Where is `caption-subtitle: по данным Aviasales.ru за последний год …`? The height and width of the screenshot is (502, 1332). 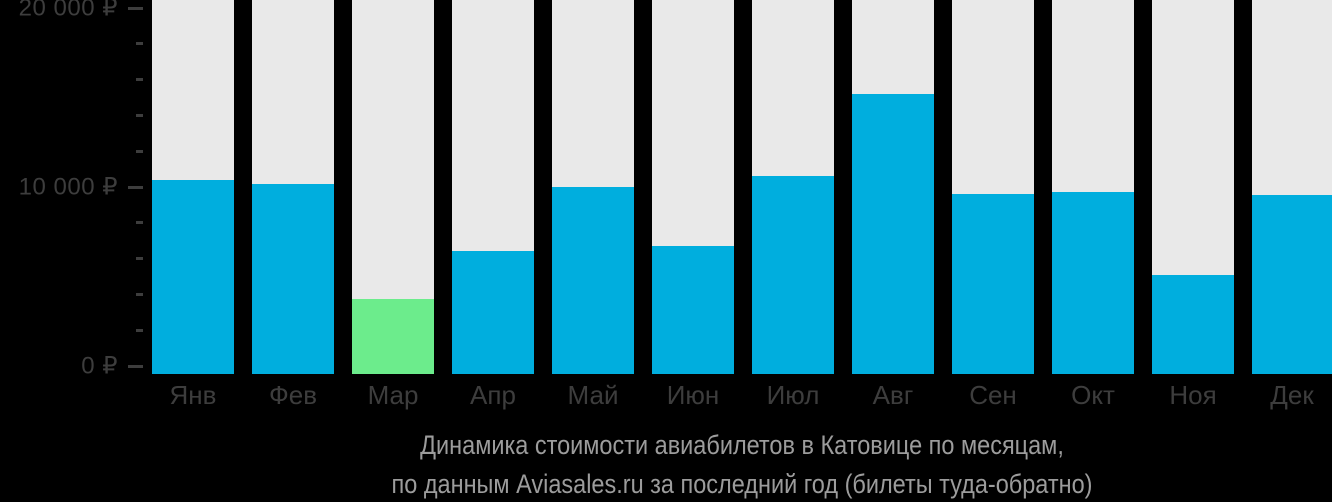
caption-subtitle: по данным Aviasales.ru за последний год … is located at coordinates (742, 484).